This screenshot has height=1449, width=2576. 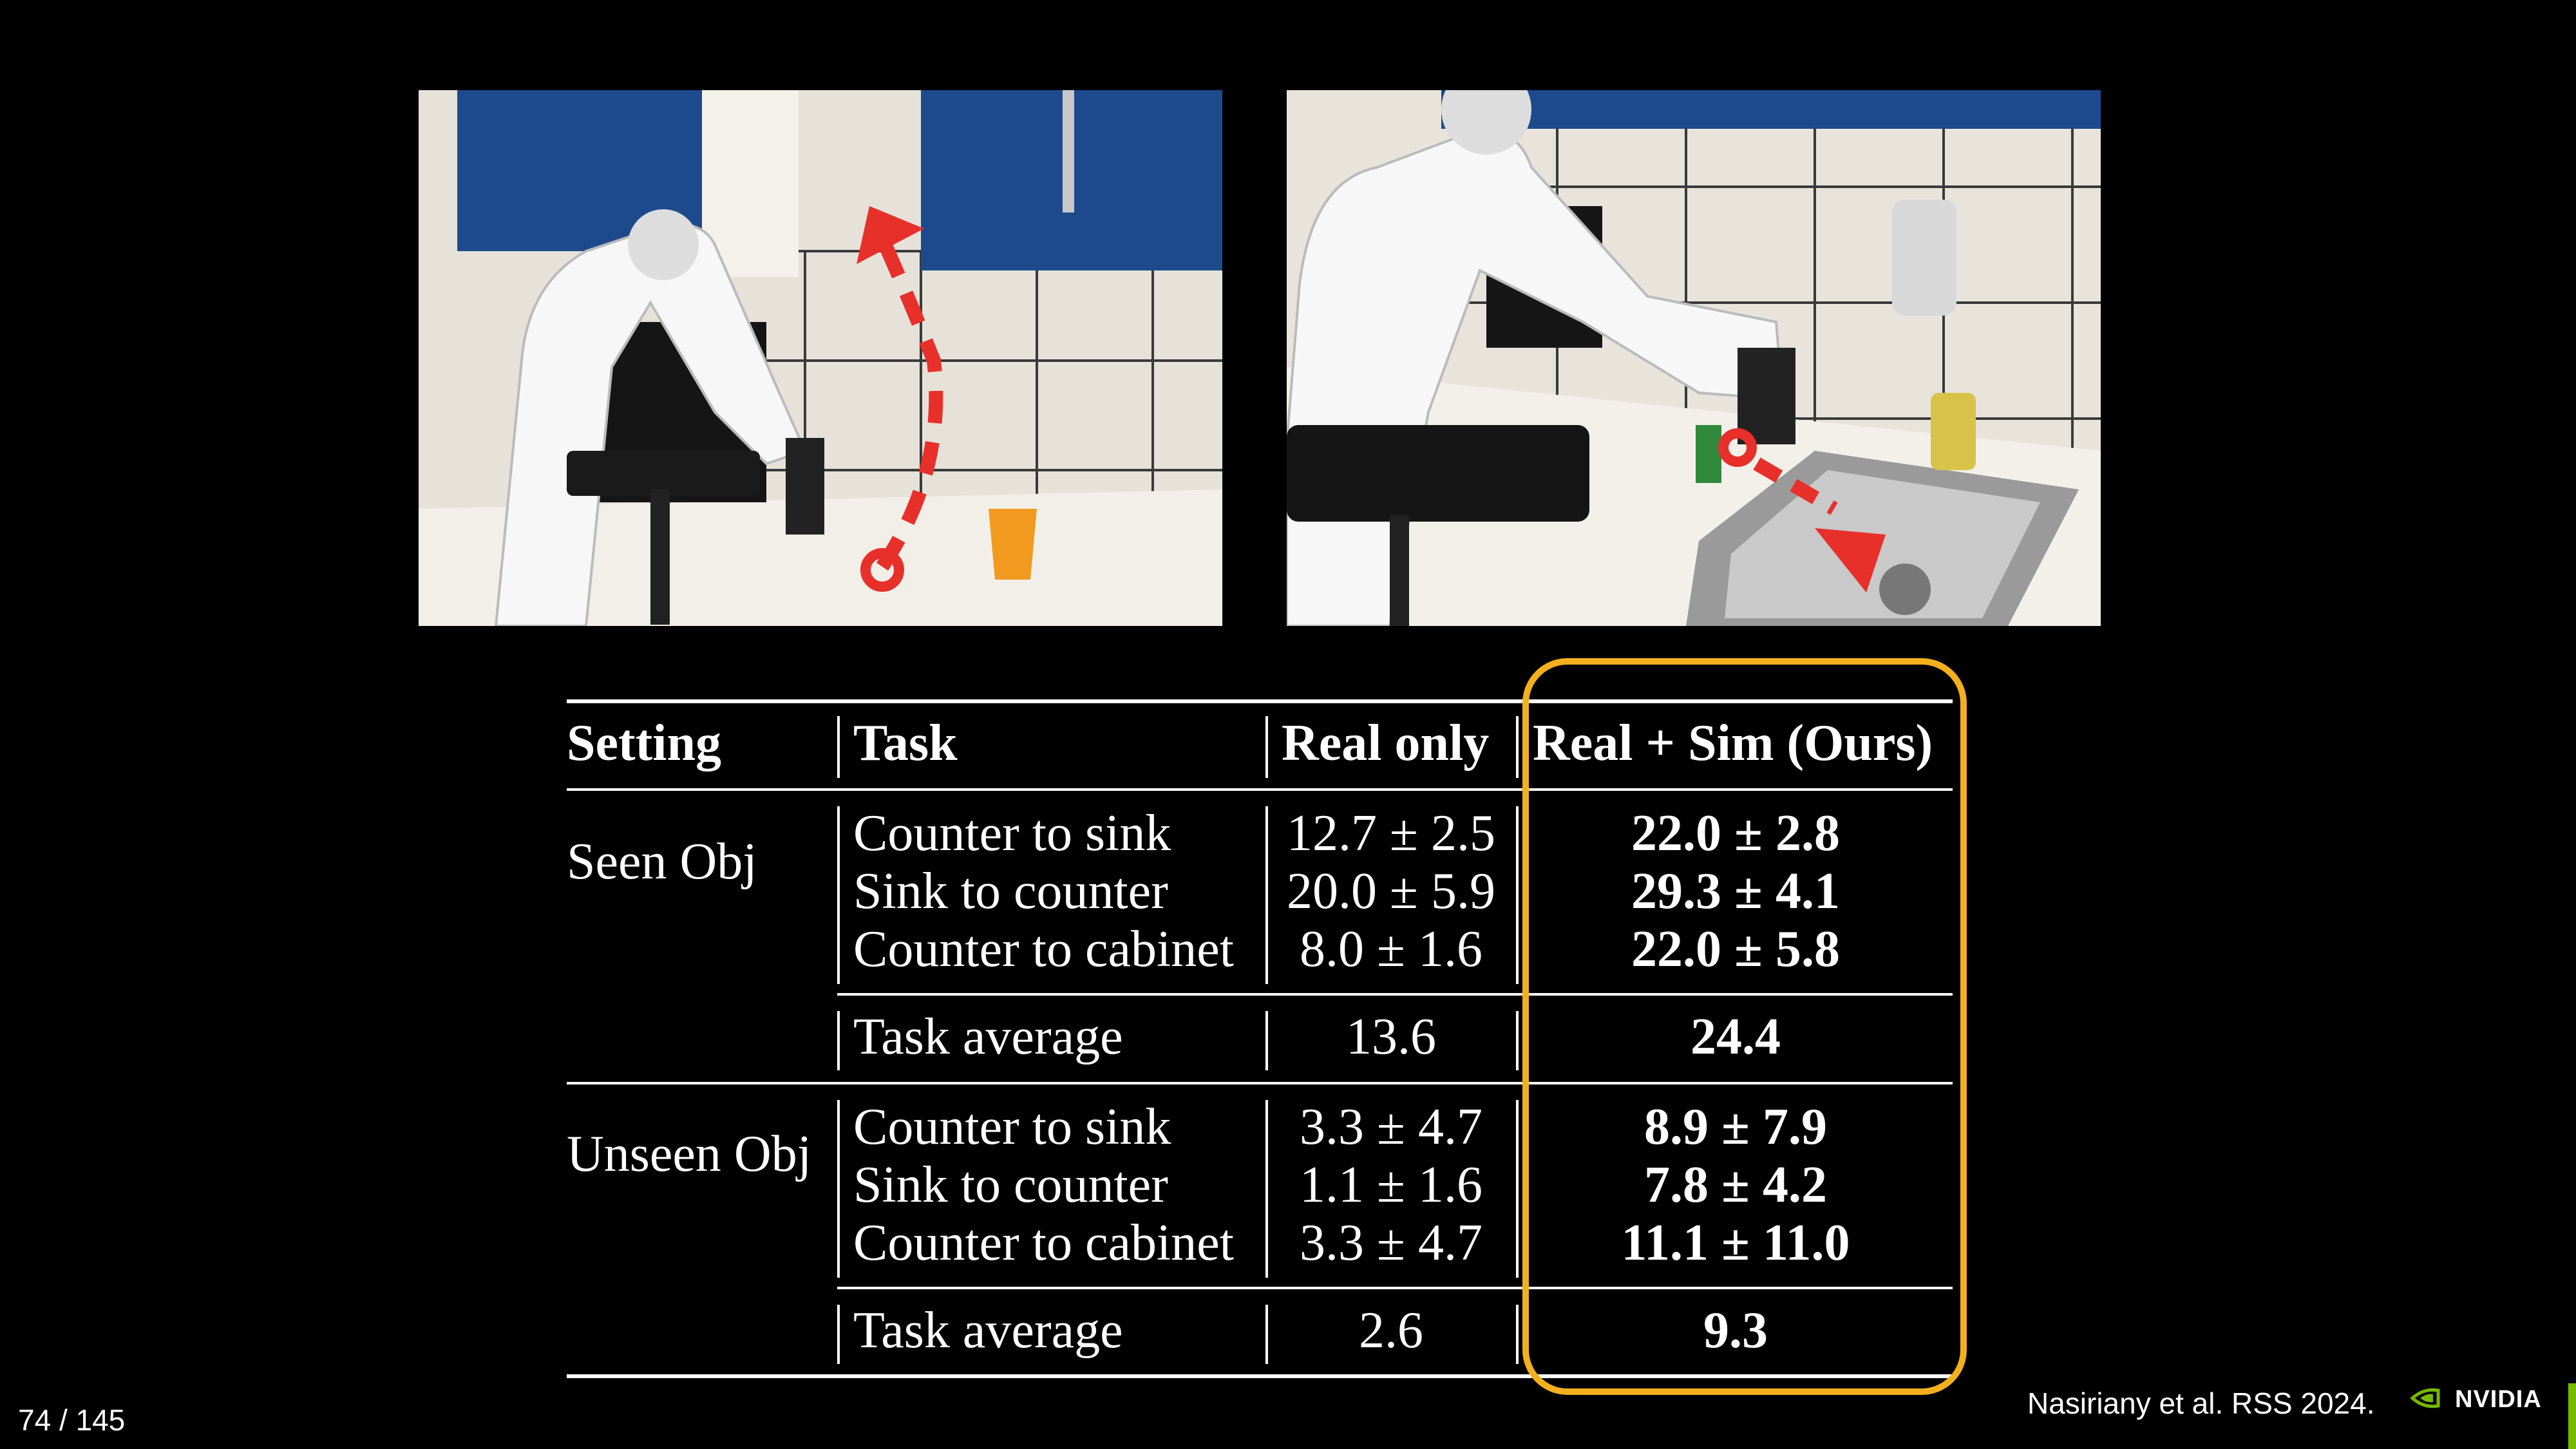 I want to click on ours-cell: 8.9 ± 7.9, so click(x=1735, y=1127).